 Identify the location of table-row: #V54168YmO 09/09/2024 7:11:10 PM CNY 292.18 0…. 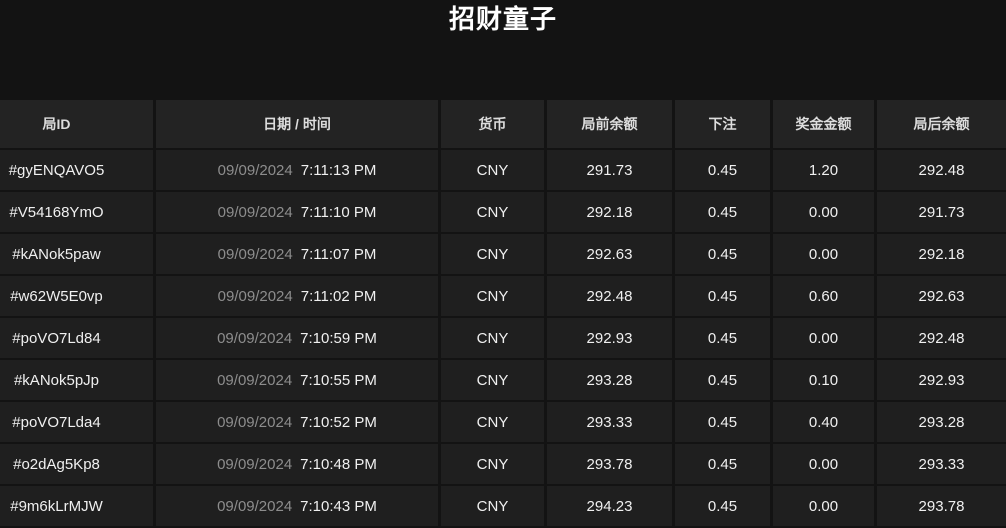
(503, 213).